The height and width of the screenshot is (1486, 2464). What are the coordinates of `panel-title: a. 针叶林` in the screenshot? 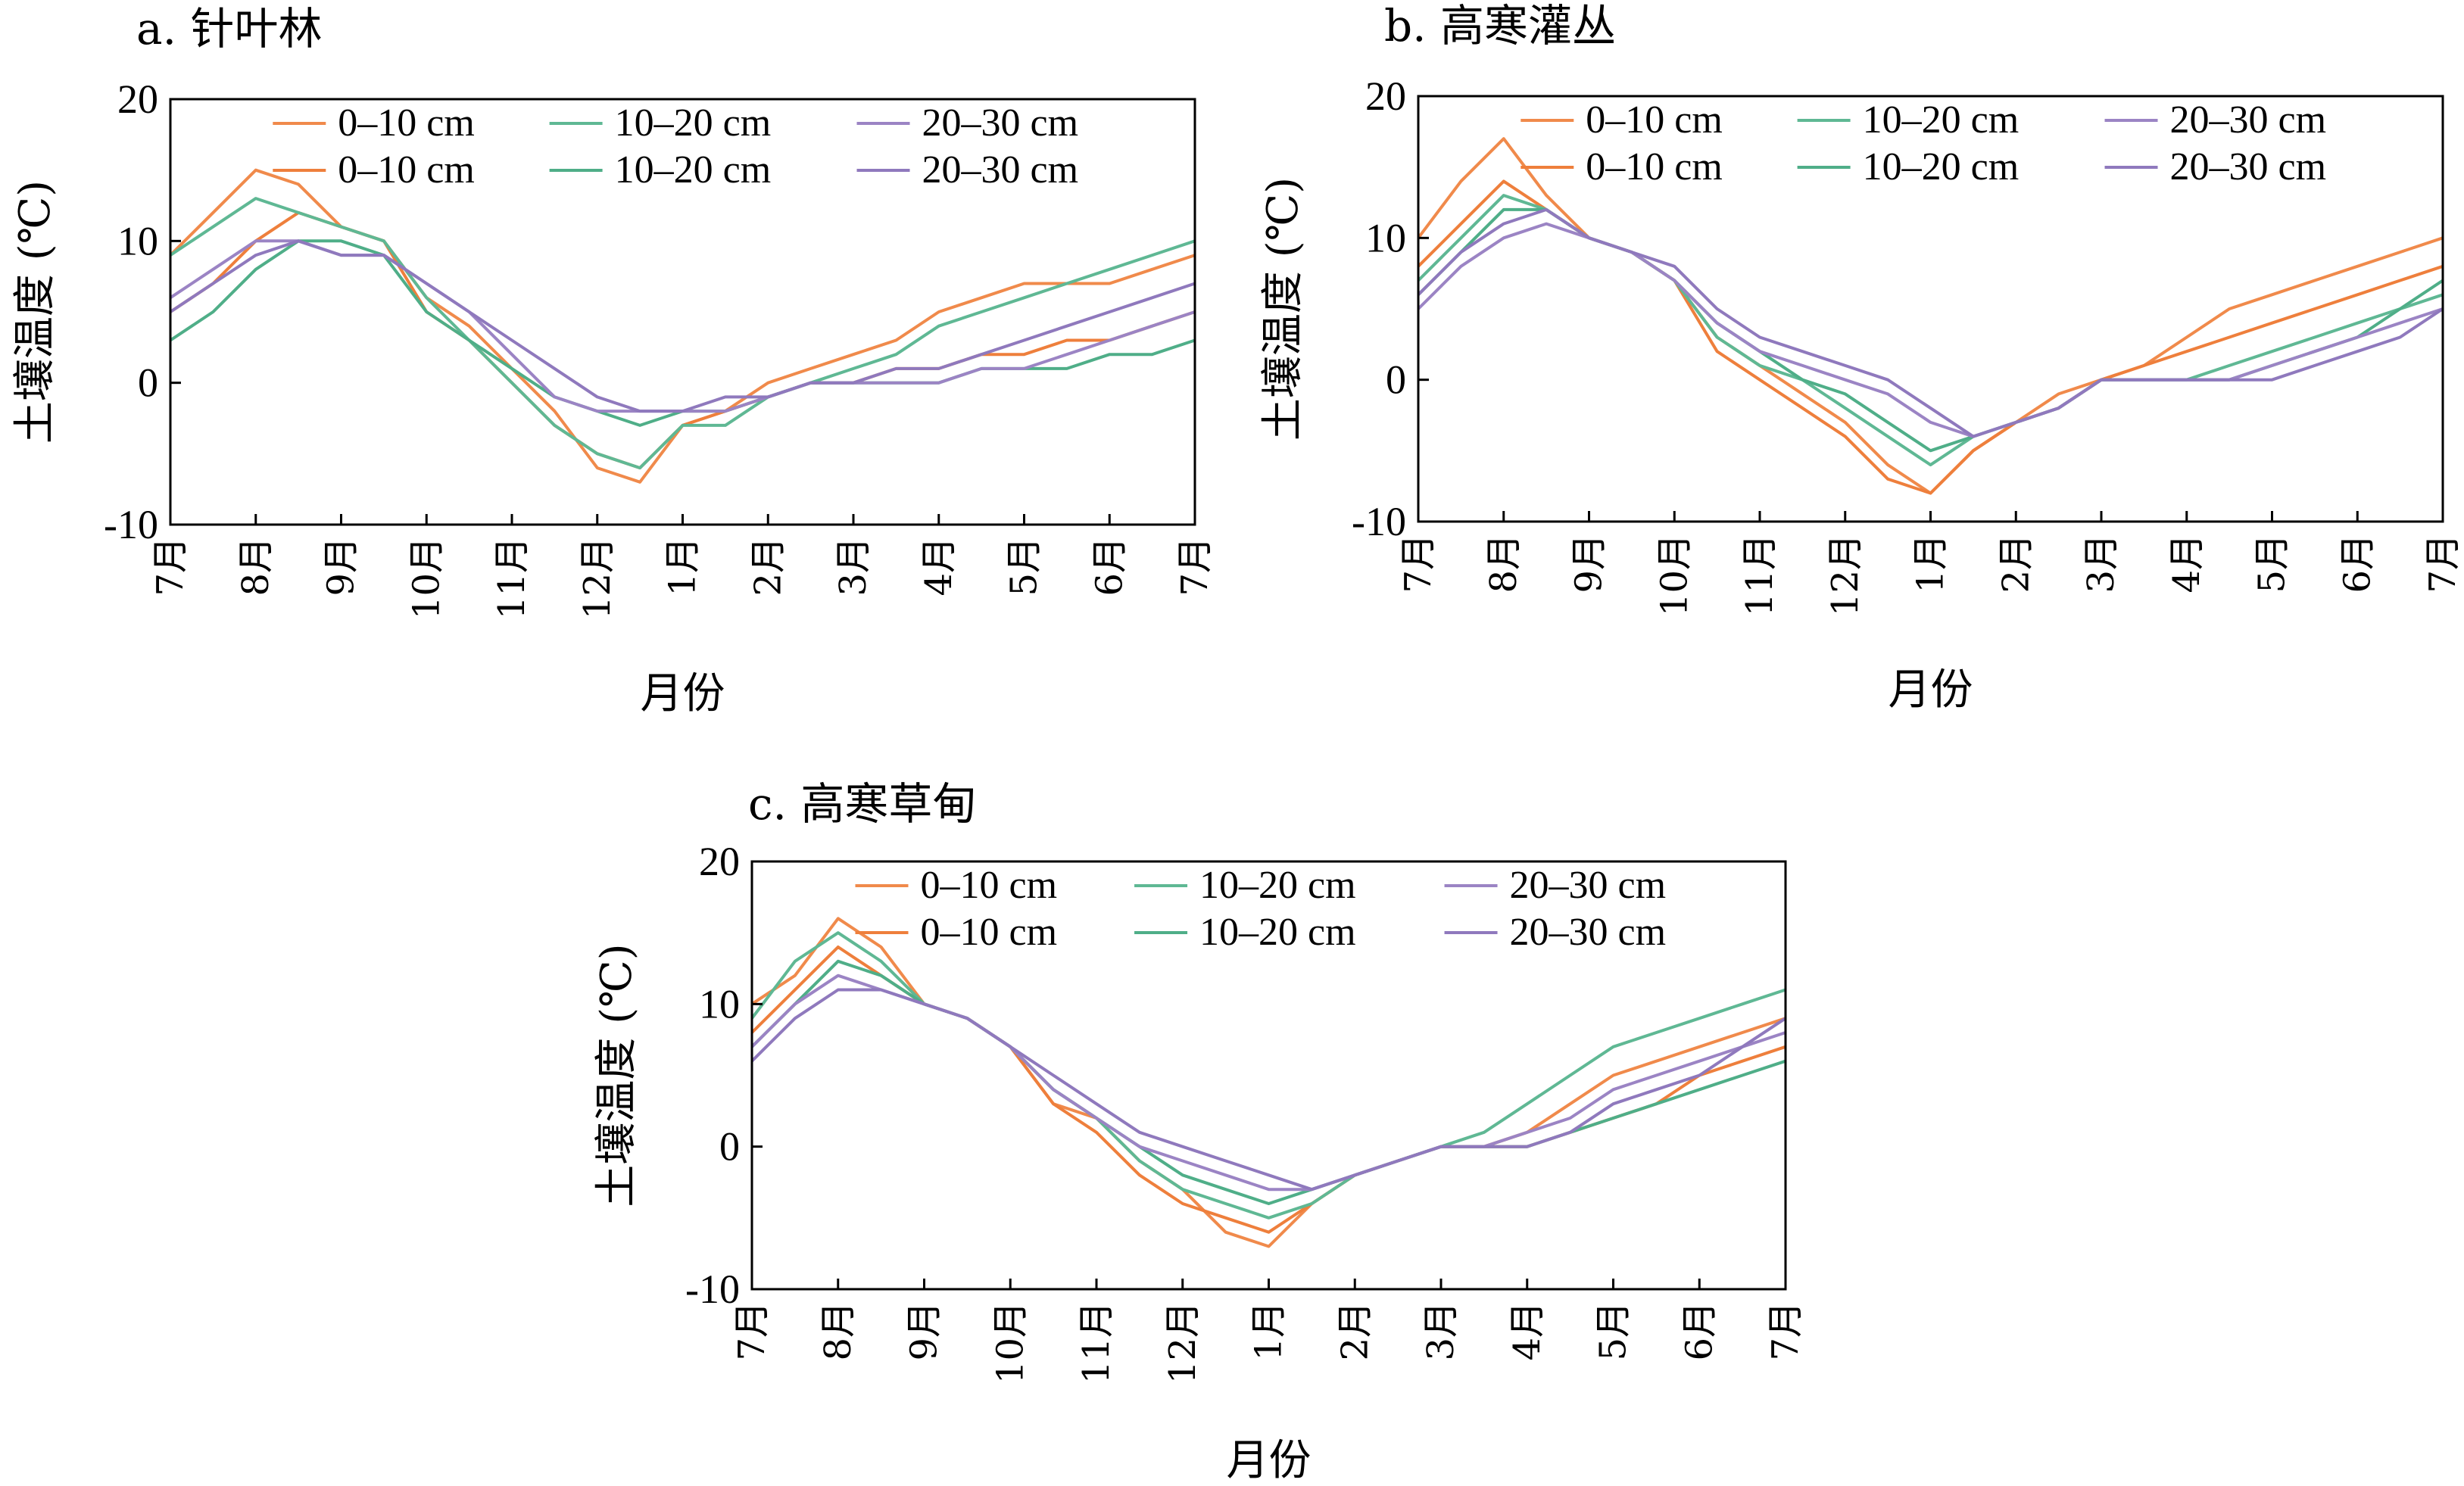 It's located at (229, 29).